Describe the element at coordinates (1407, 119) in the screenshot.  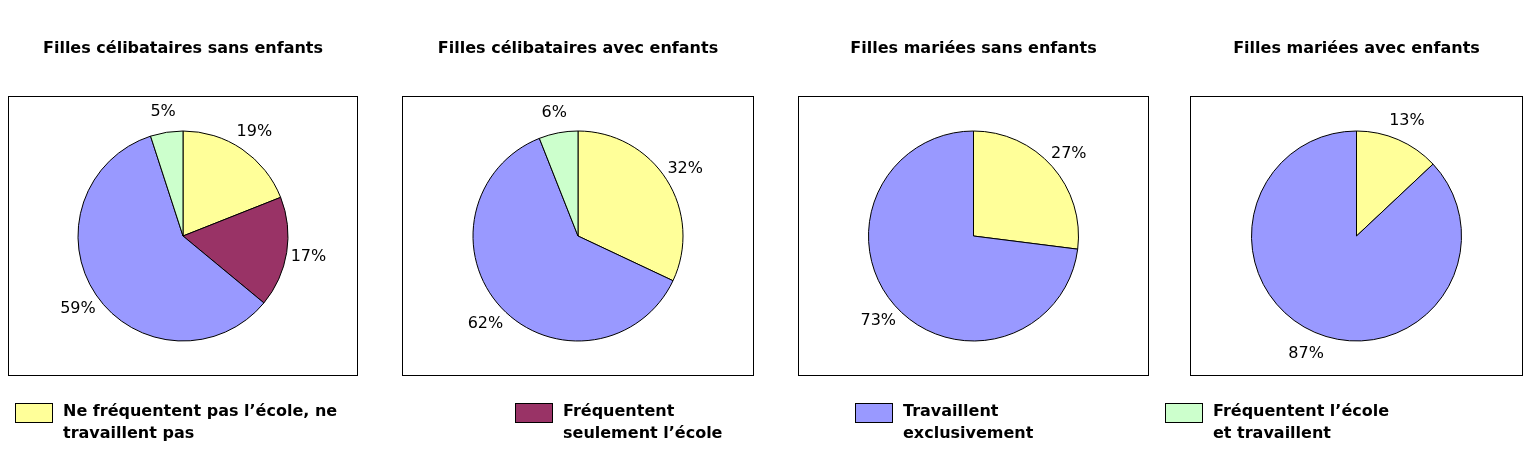
I see `data-label: 13%` at that location.